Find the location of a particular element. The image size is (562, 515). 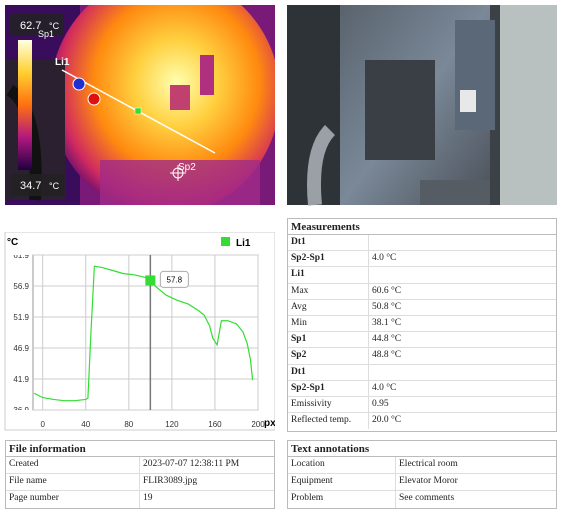

line-label: Li1 is located at coordinates (62, 62).